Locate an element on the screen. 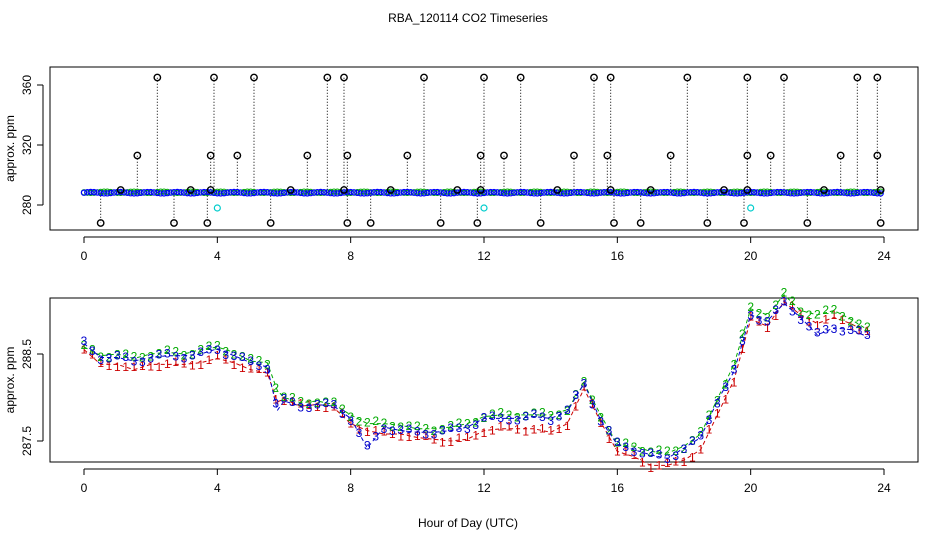 The height and width of the screenshot is (540, 936). top-x-tick-label: 8 is located at coordinates (350, 256).